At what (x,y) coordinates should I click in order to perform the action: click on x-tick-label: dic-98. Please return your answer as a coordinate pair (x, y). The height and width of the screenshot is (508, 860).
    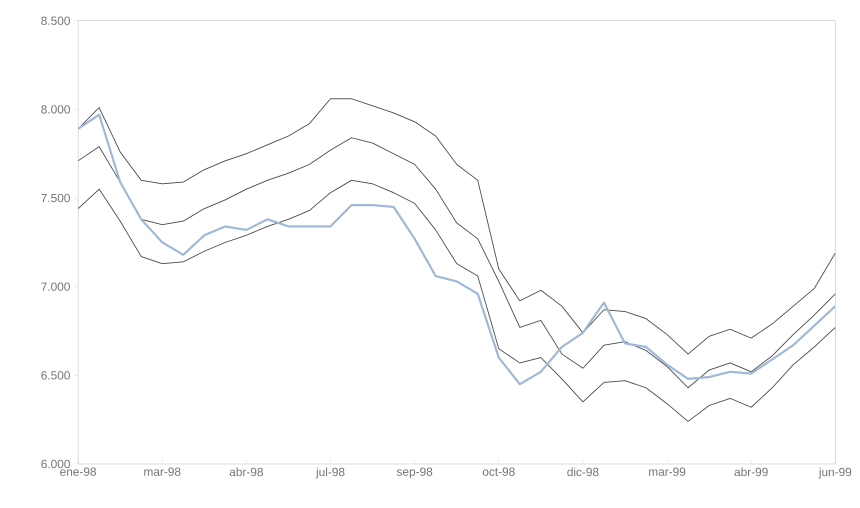
    Looking at the image, I should click on (583, 471).